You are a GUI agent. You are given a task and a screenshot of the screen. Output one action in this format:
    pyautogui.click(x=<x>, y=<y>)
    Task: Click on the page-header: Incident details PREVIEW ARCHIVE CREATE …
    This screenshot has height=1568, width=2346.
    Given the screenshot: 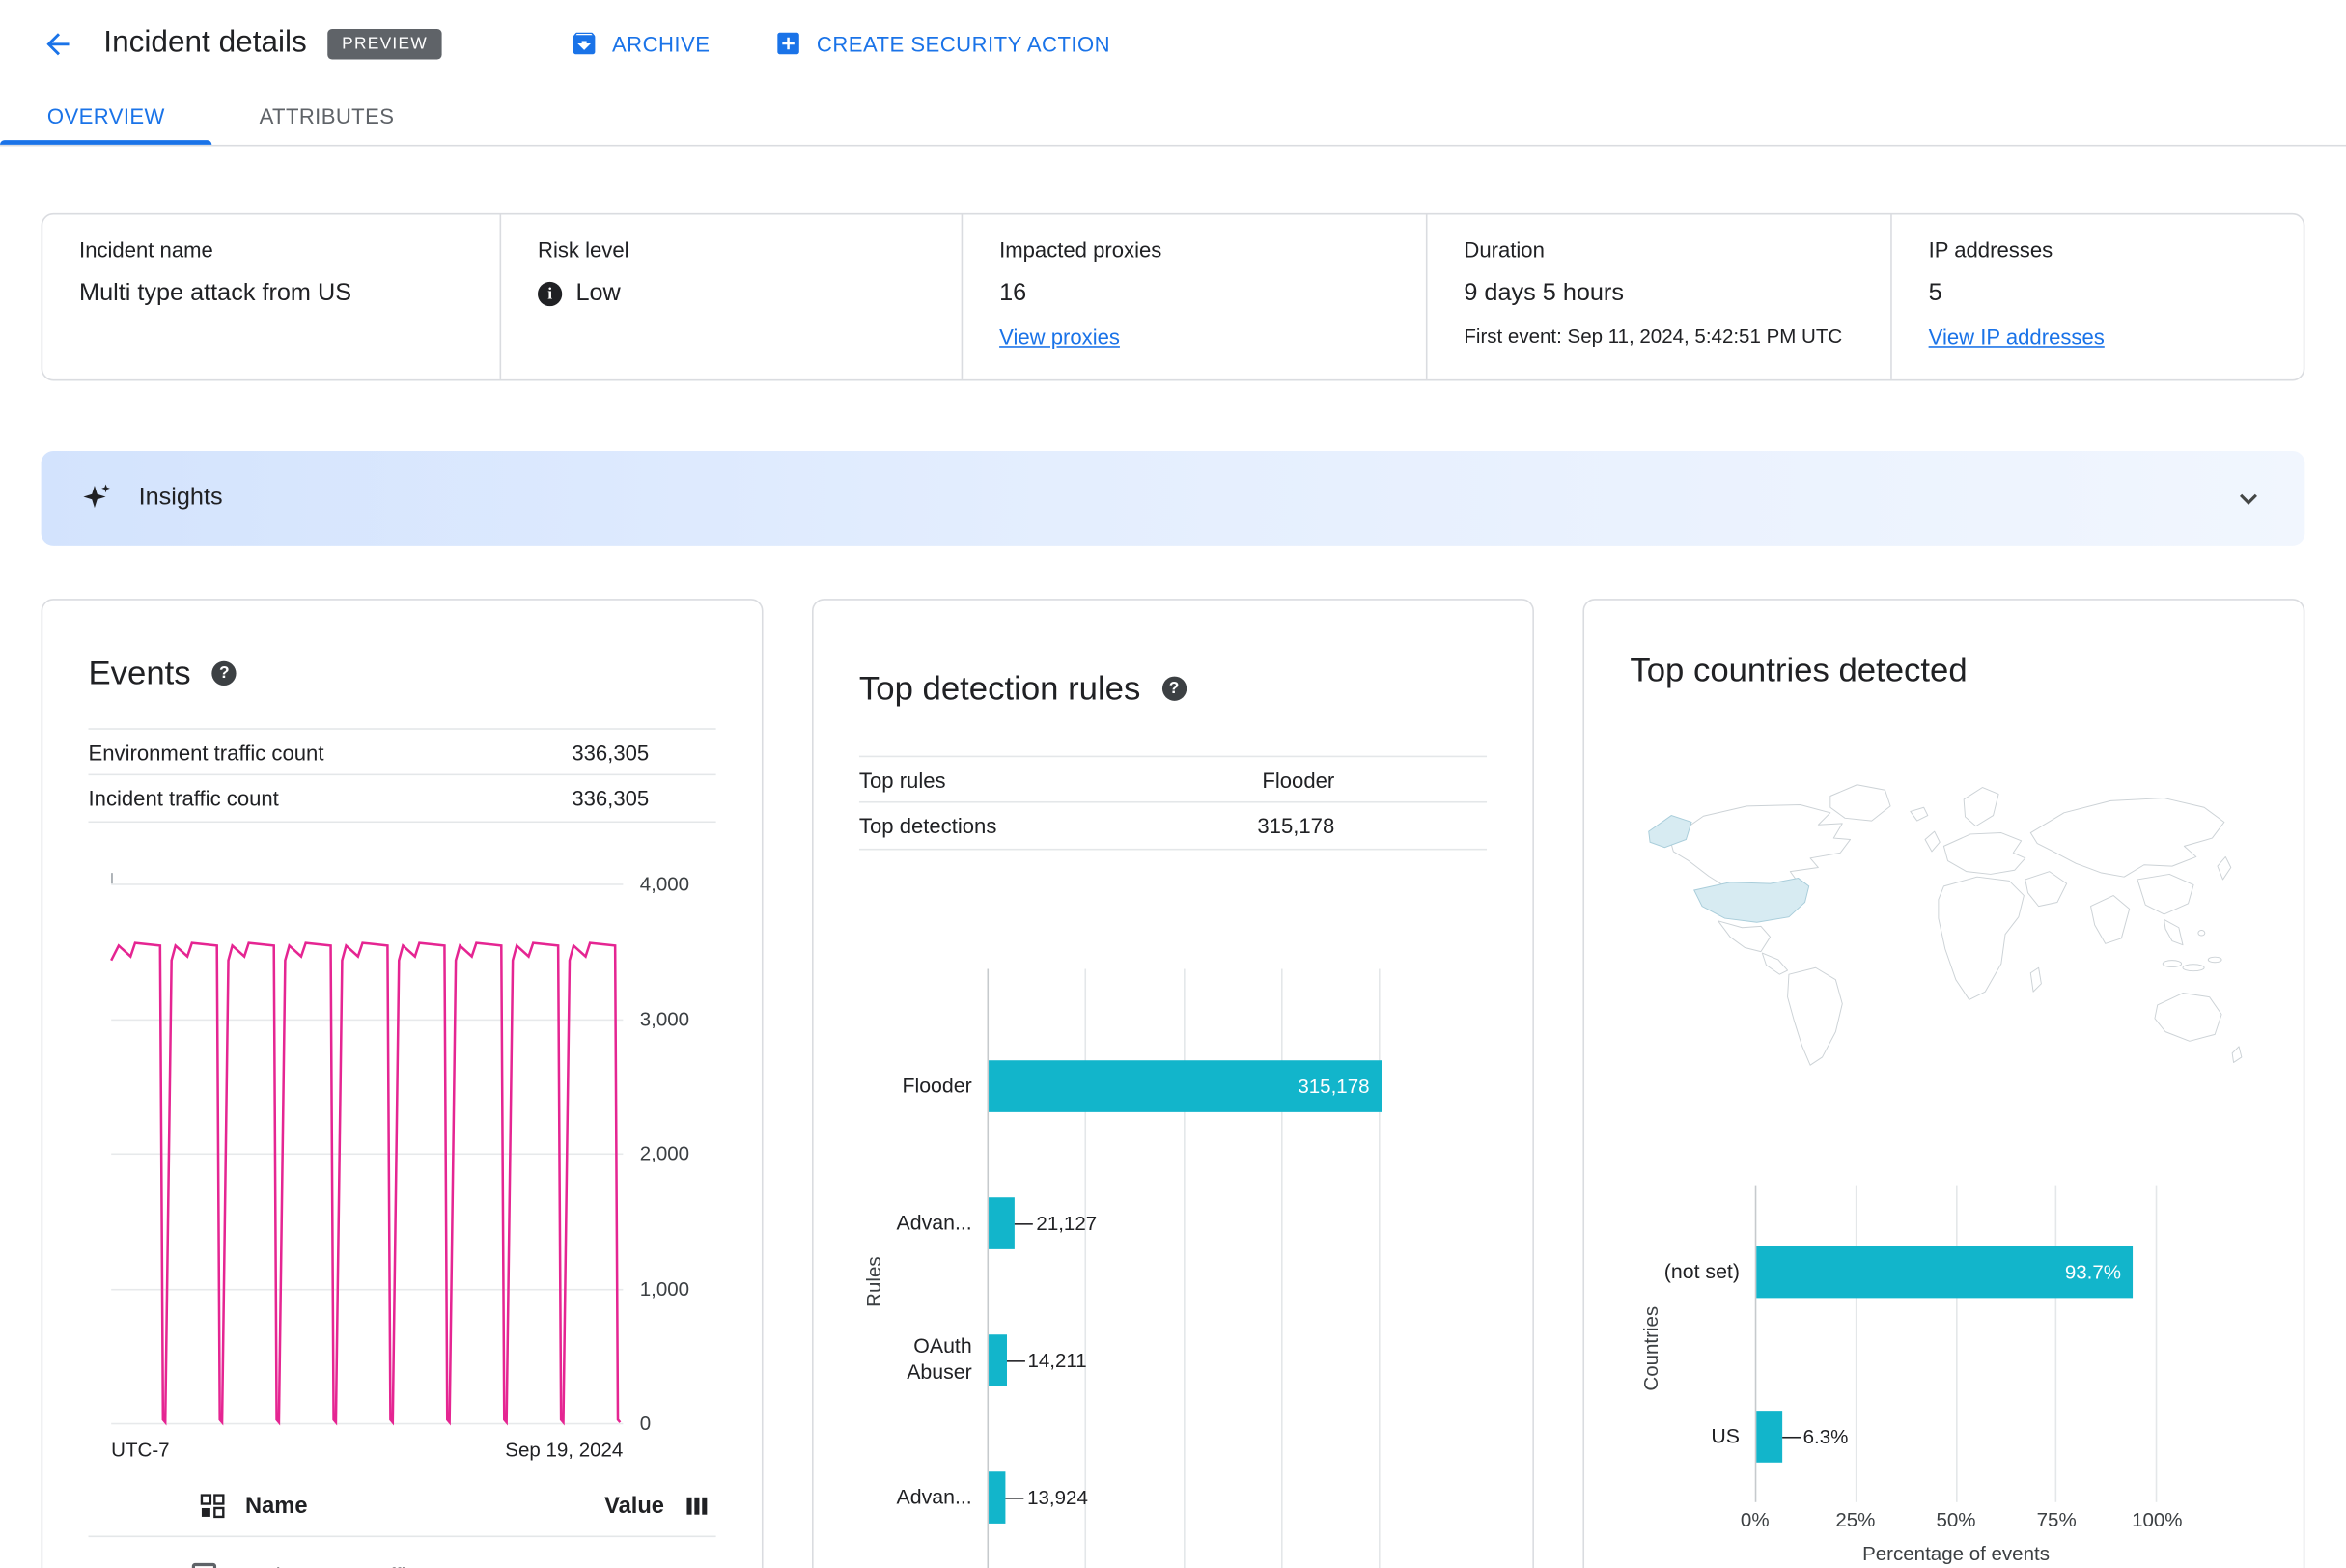 What is the action you would take?
    pyautogui.click(x=1173, y=44)
    